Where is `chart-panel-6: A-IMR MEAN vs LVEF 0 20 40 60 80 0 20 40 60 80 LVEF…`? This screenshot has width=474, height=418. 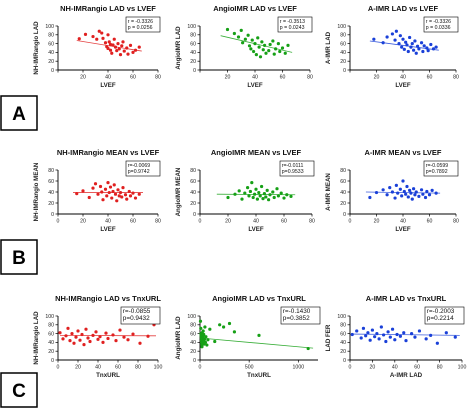
chart-panel-6: A-IMR MEAN vs LVEF 0 20 40 60 80 0 20 40 60 80 LVEF… is located at coordinates (392, 190).